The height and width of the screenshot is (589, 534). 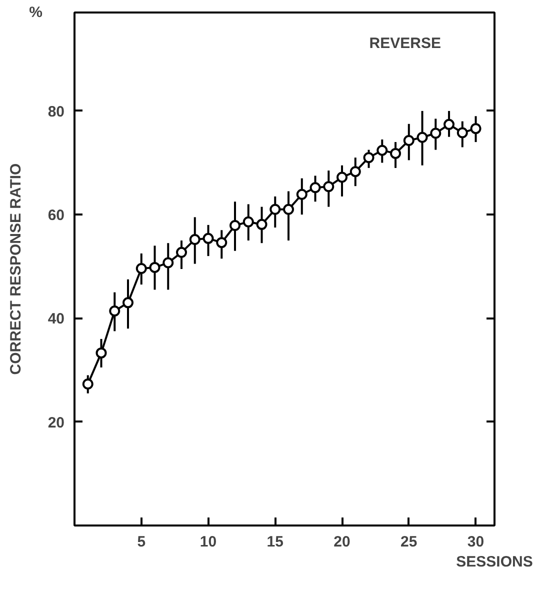 What do you see at coordinates (208, 542) in the screenshot?
I see `x-tick-label: 10` at bounding box center [208, 542].